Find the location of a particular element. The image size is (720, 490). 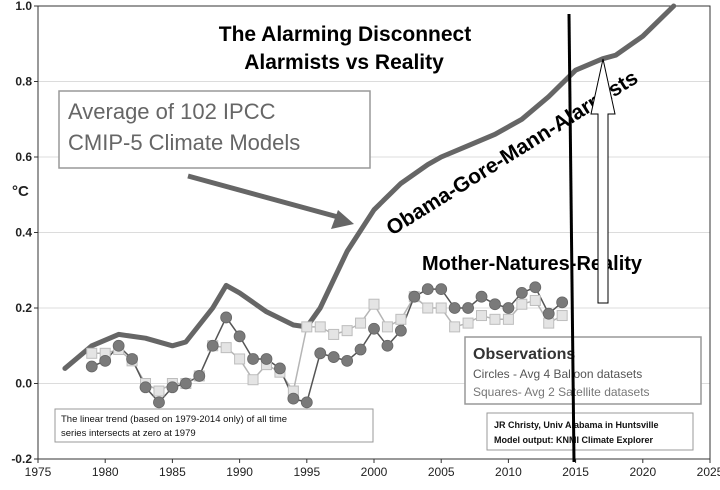

observations-legend-box is located at coordinates (583, 370).